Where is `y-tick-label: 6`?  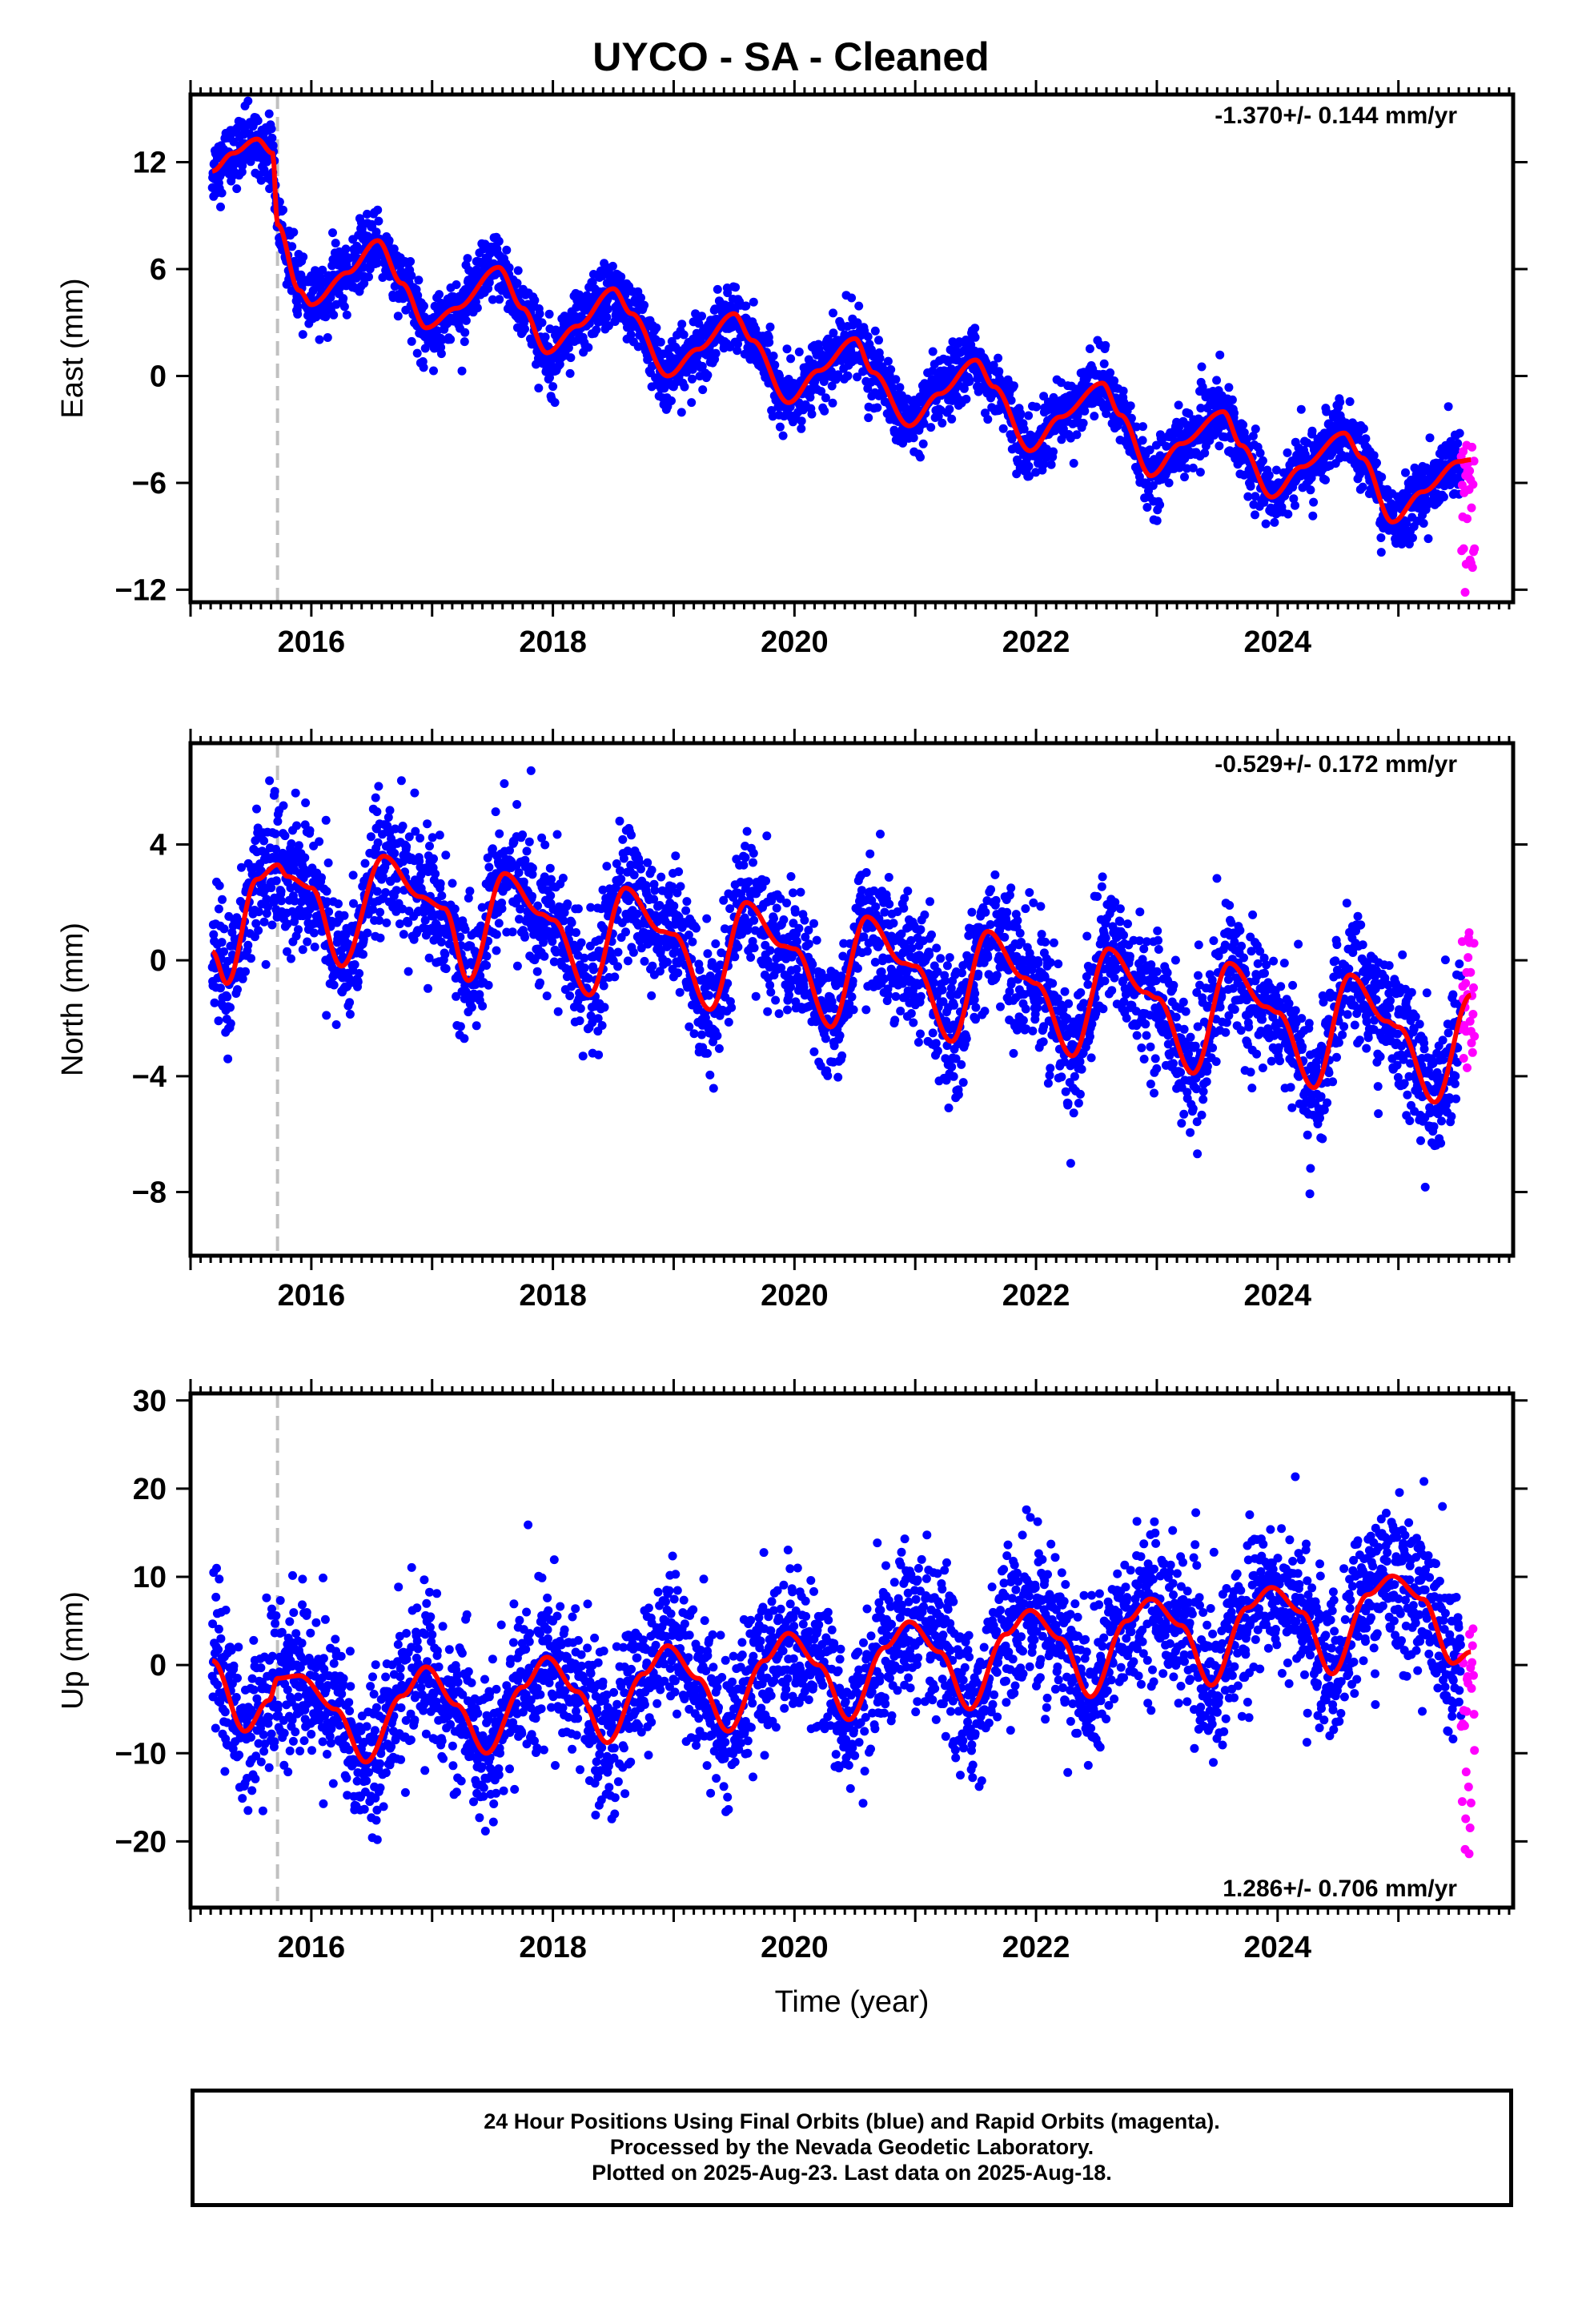 y-tick-label: 6 is located at coordinates (158, 270).